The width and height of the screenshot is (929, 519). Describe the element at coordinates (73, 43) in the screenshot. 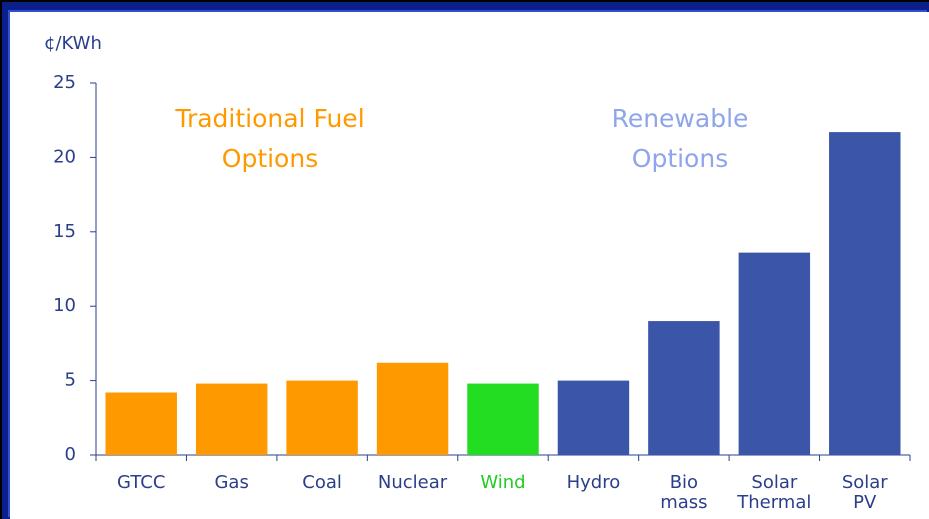

I see `y-unit-label: ¢/KWh` at that location.